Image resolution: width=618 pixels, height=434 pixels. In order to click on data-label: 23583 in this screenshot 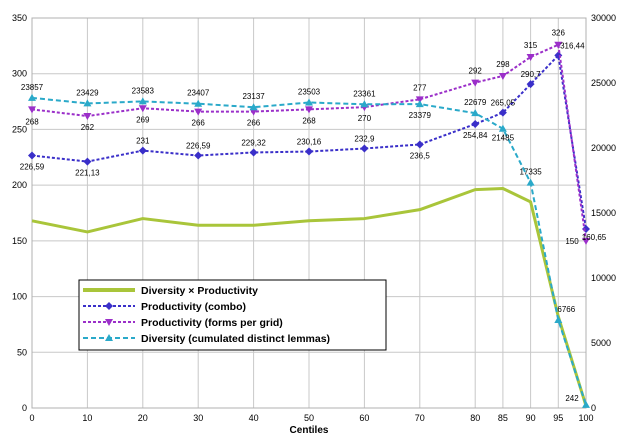, I will do `click(143, 90)`.